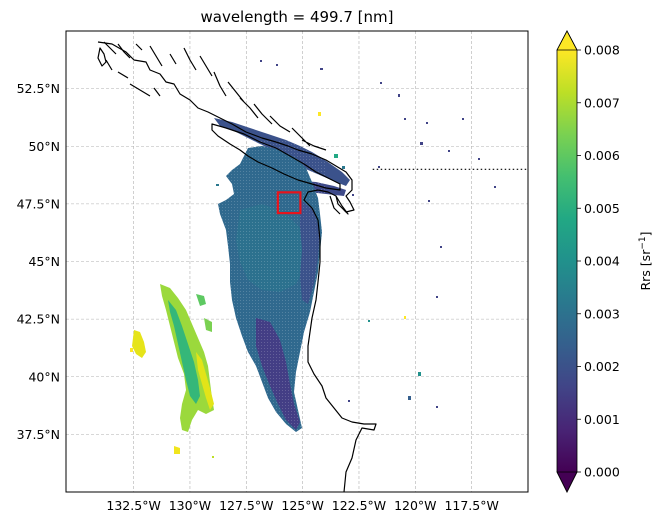  What do you see at coordinates (602, 208) in the screenshot?
I see `colorbar-tick-label: 0.005` at bounding box center [602, 208].